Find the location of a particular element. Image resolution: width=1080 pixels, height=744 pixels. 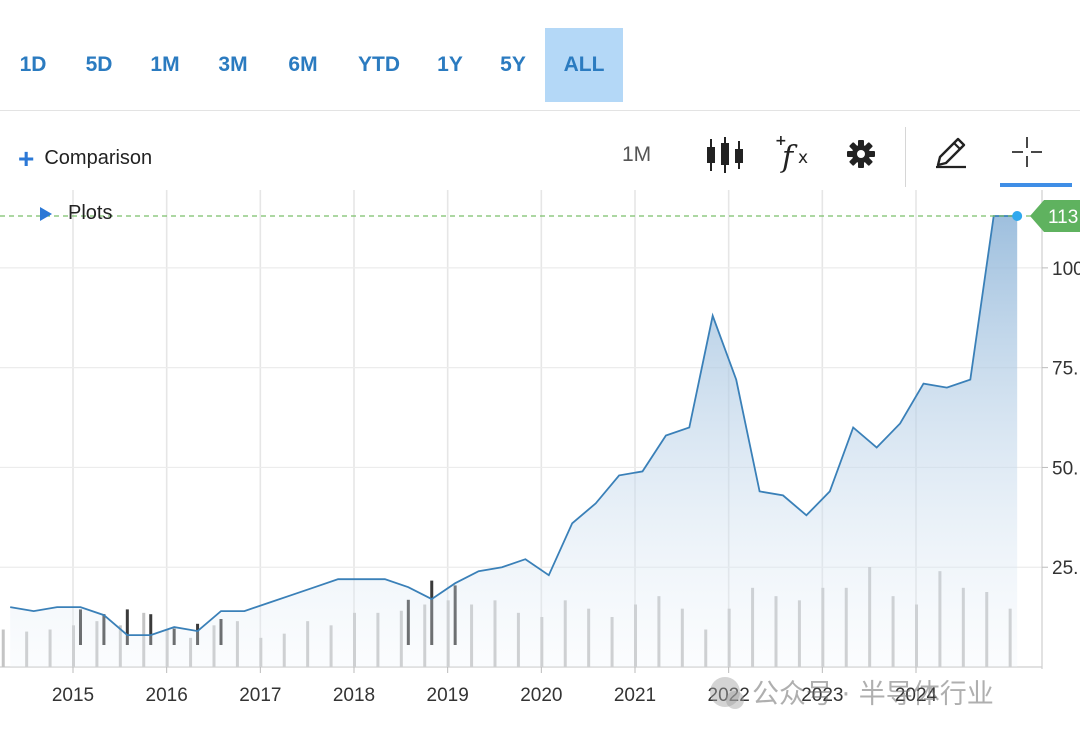

range-selector: 1D 5D 1M 3M 6M YTD 1Y 5Y ALL is located at coordinates (540, 55).